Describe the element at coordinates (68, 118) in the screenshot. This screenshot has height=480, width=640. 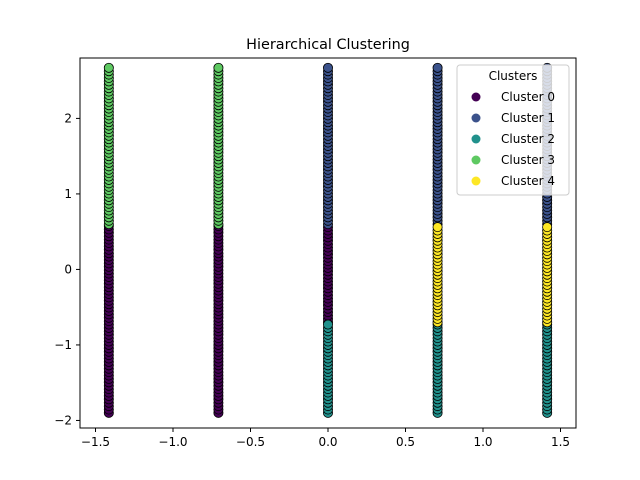
I see `y-tick-label: 2` at that location.